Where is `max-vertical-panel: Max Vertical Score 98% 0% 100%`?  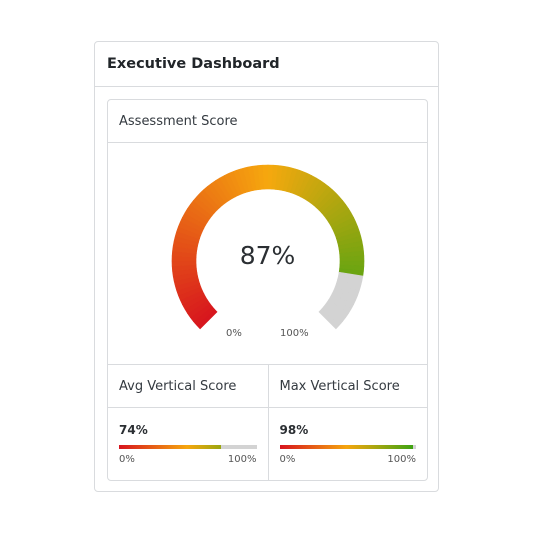 max-vertical-panel: Max Vertical Score 98% 0% 100% is located at coordinates (347, 422).